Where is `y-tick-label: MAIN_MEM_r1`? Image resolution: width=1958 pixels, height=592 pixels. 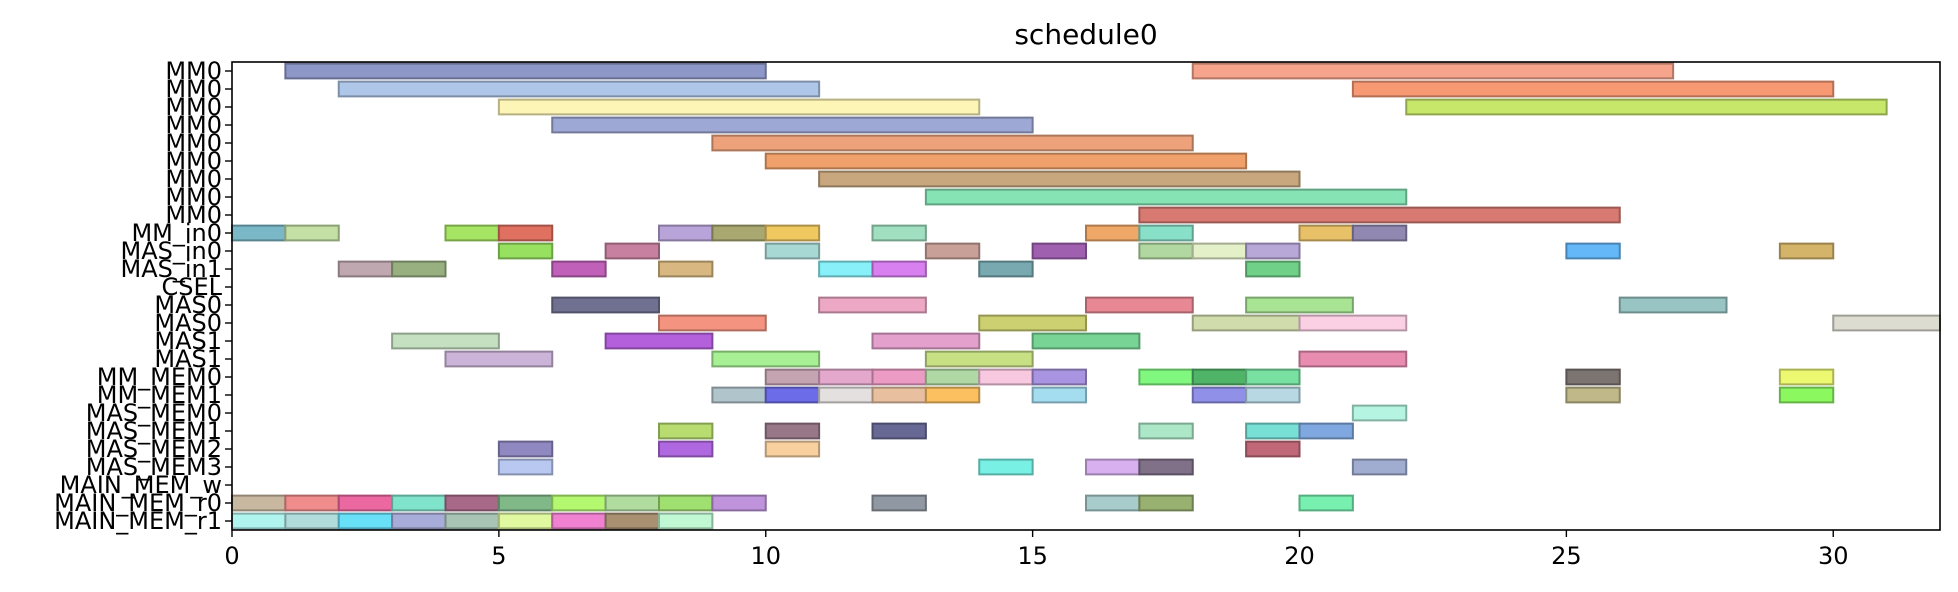
y-tick-label: MAIN_MEM_r1 is located at coordinates (138, 521).